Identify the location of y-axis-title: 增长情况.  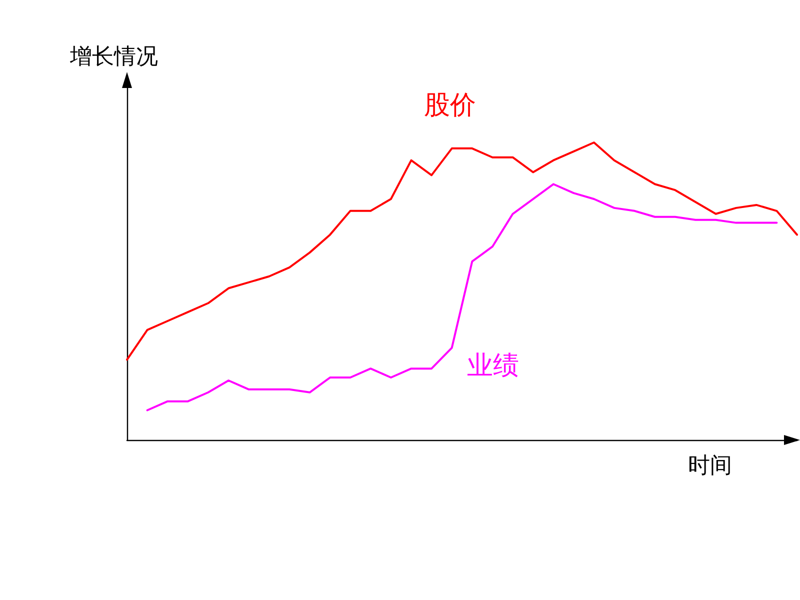
(113, 57).